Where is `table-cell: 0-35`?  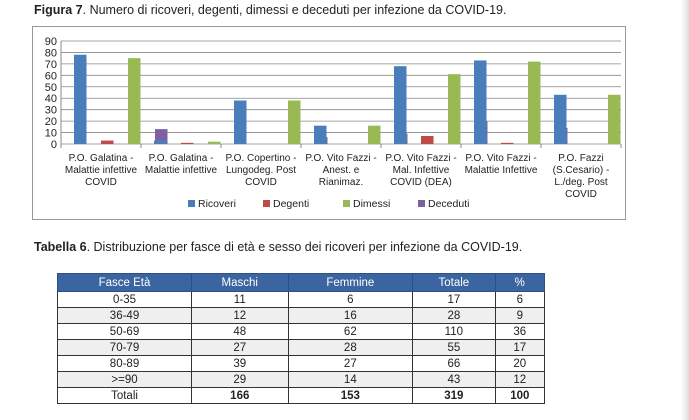
table-cell: 0-35 is located at coordinates (124, 299).